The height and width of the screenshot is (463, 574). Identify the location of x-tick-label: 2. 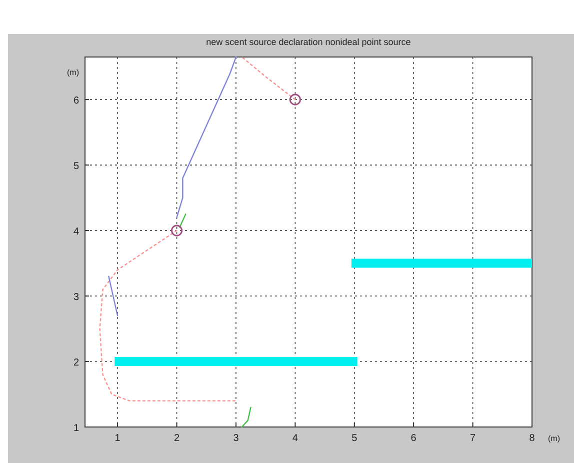
(177, 438).